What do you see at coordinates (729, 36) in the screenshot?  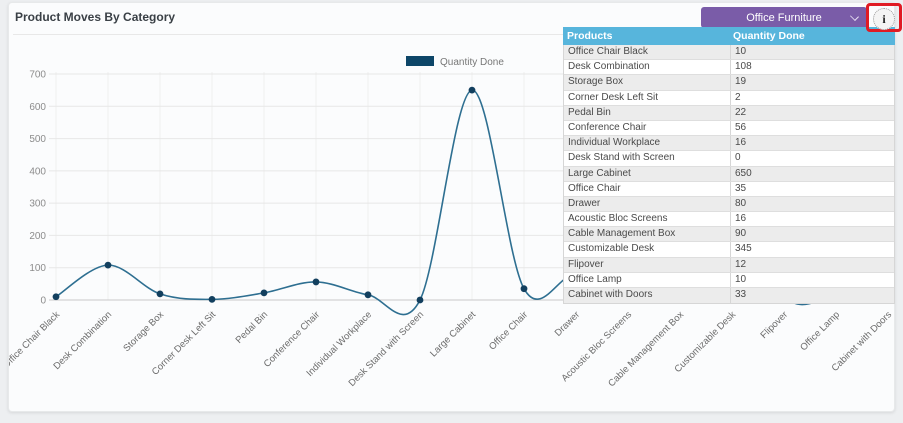 I see `table-header-row: Products Quantity Done` at bounding box center [729, 36].